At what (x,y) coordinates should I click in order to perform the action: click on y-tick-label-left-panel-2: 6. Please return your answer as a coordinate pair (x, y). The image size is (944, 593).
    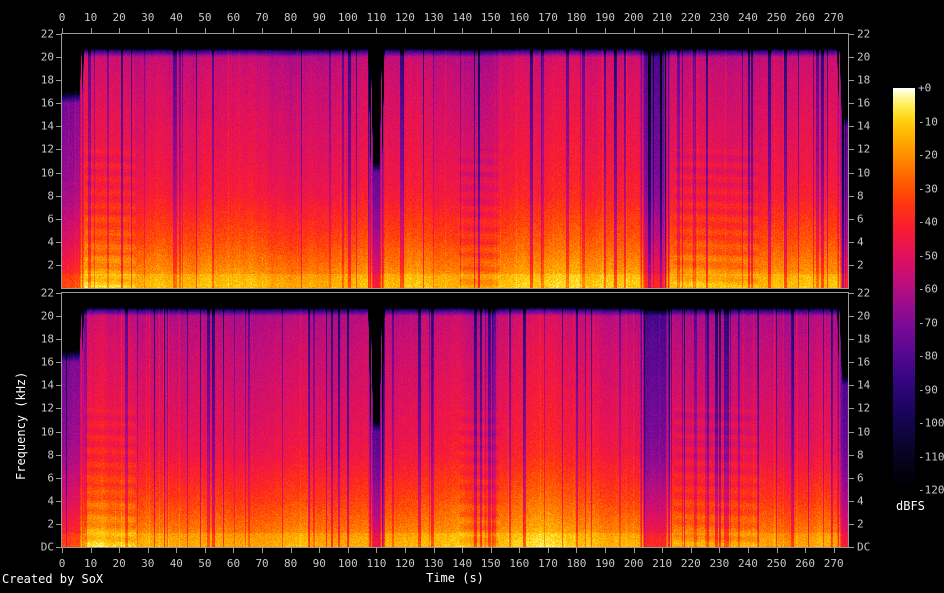
    Looking at the image, I should click on (50, 478).